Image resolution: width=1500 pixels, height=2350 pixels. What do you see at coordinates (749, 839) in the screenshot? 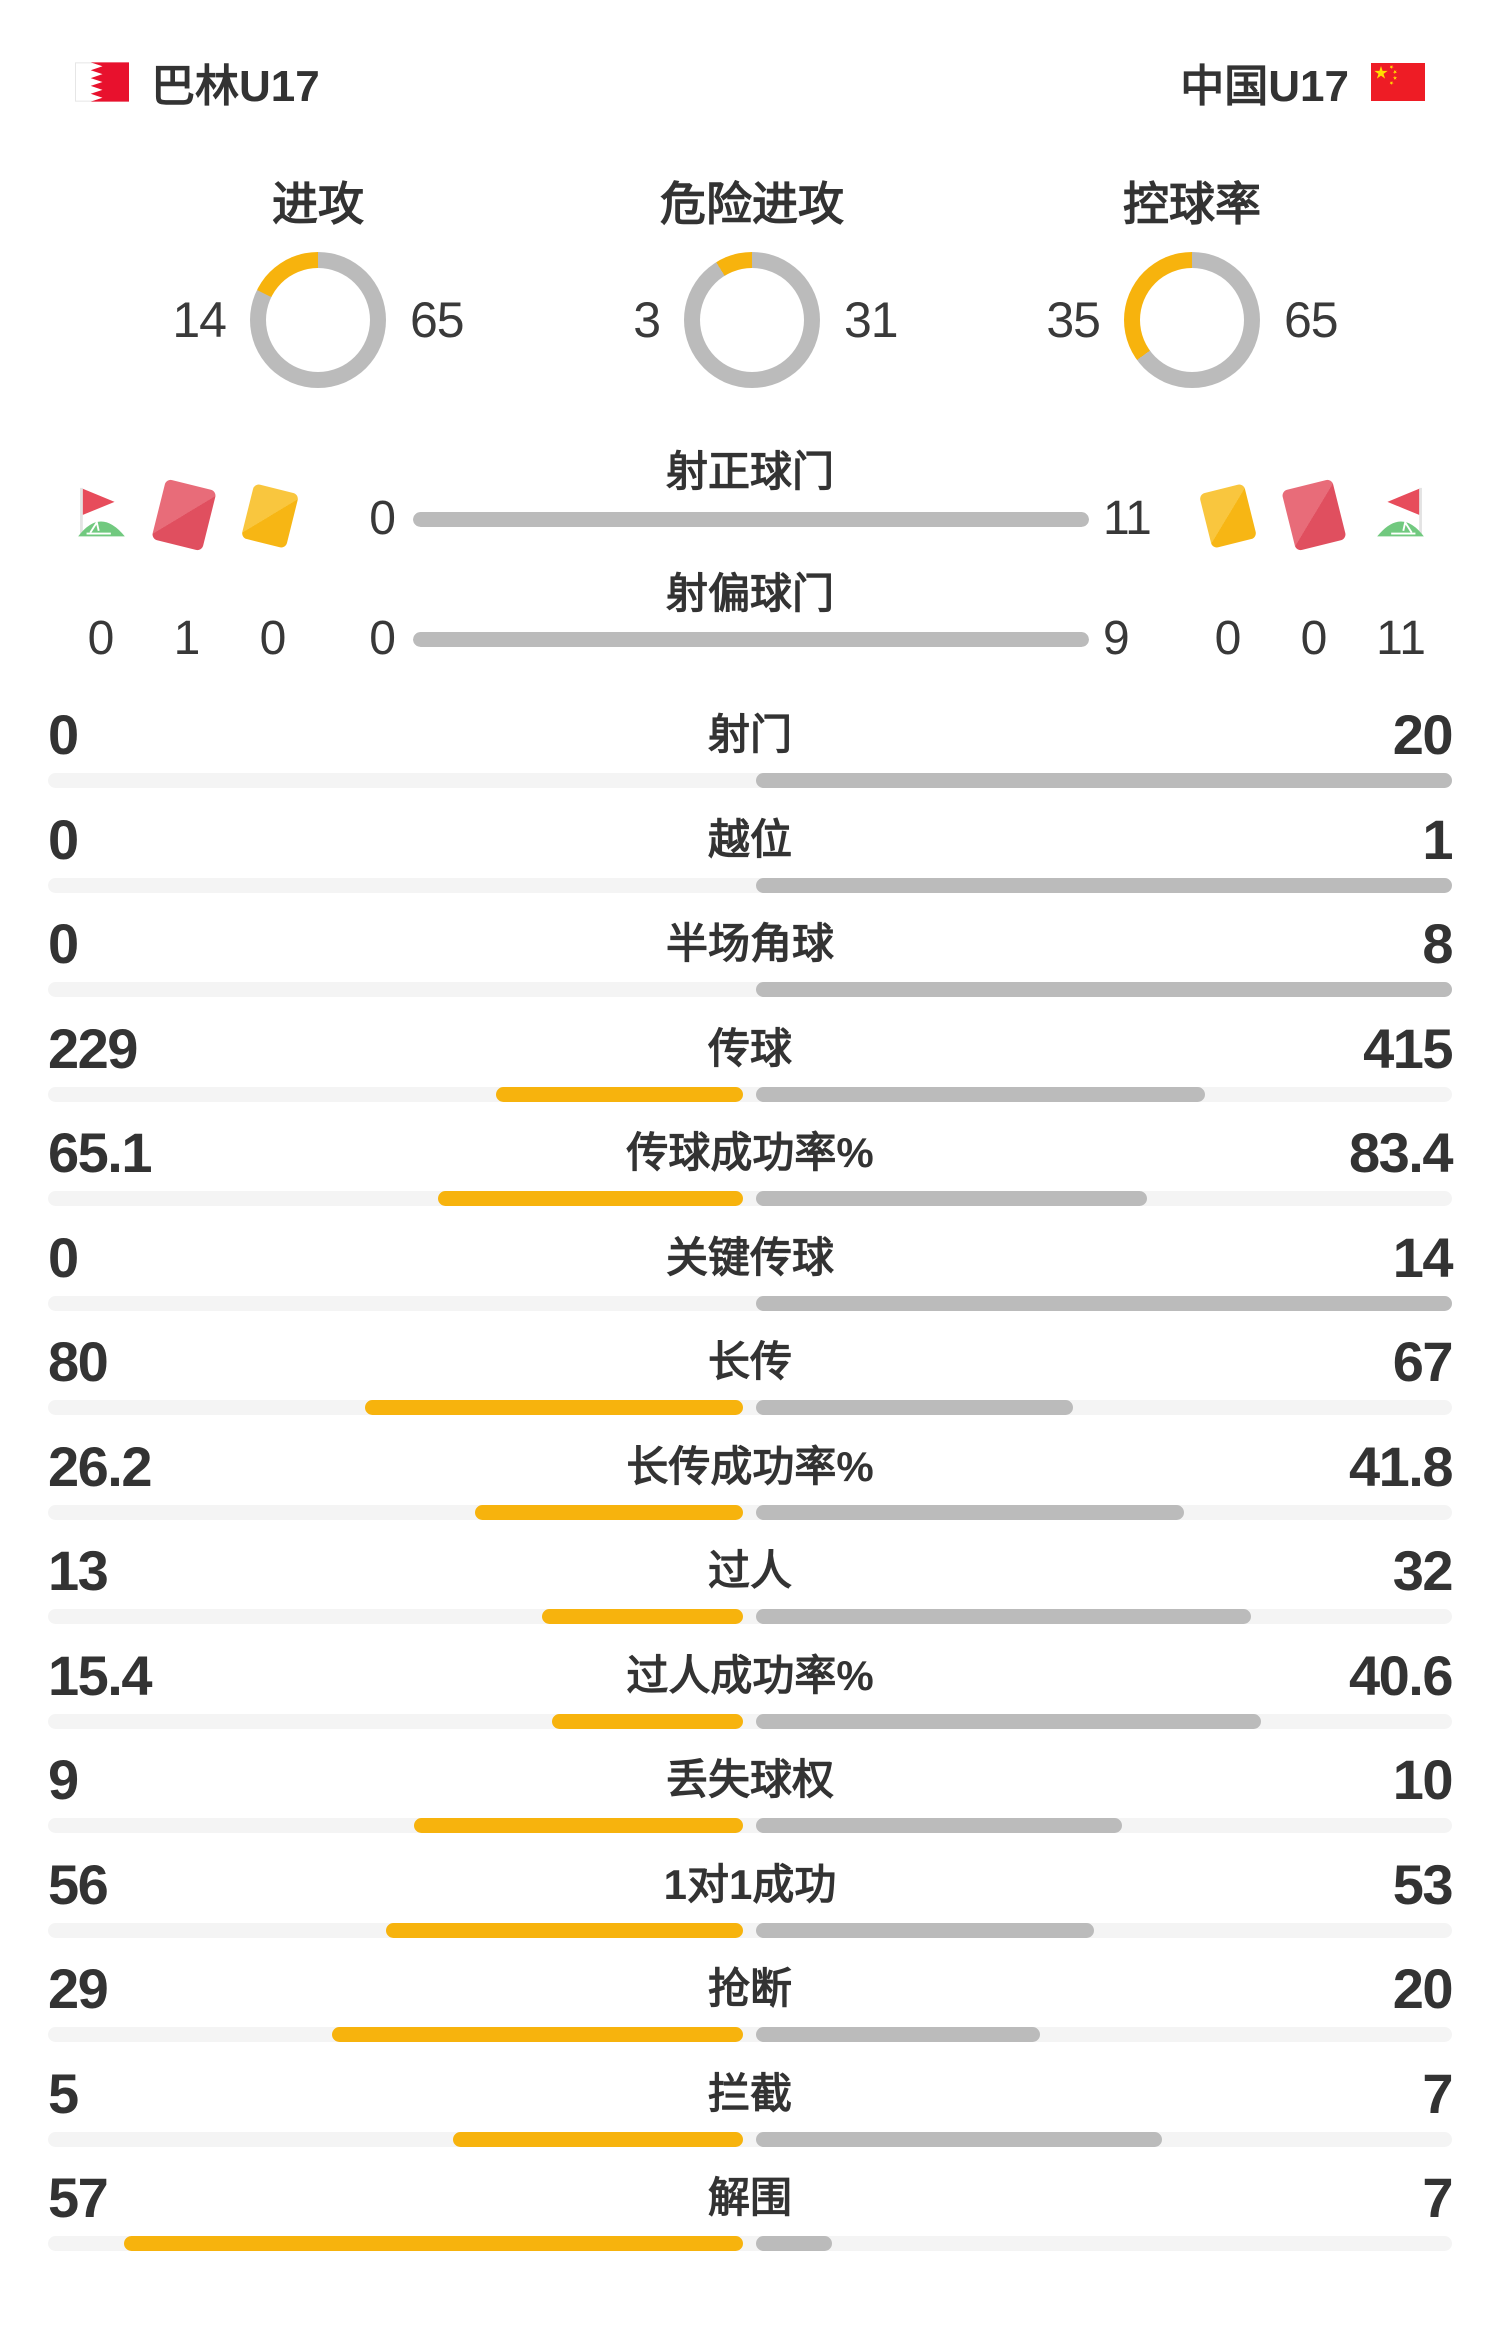
I see `stat-label: 越位` at bounding box center [749, 839].